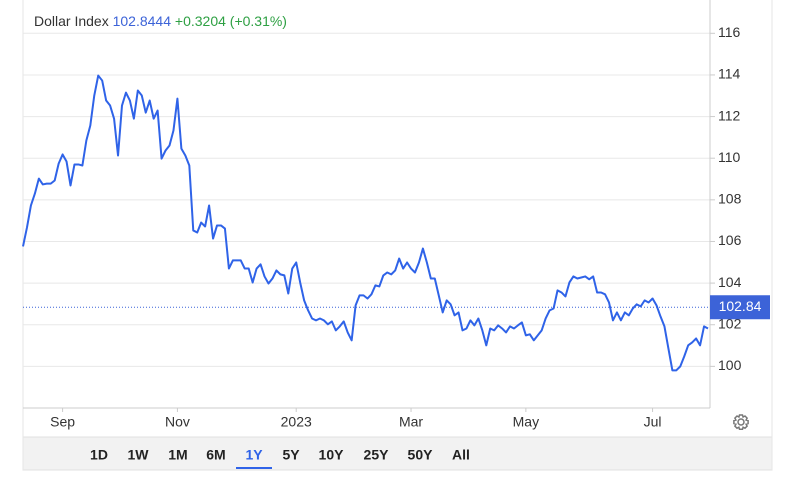  Describe the element at coordinates (139, 455) in the screenshot. I see `range-button: 1W` at that location.